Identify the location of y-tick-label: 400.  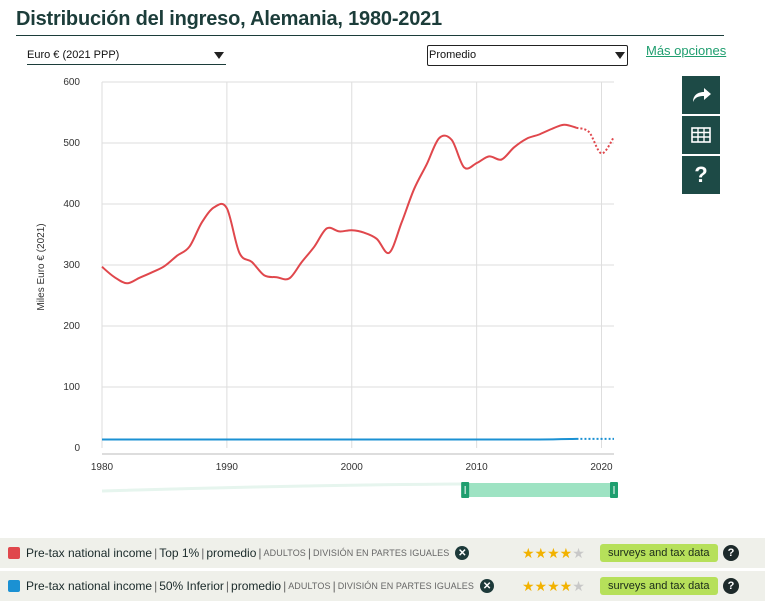
(71, 204).